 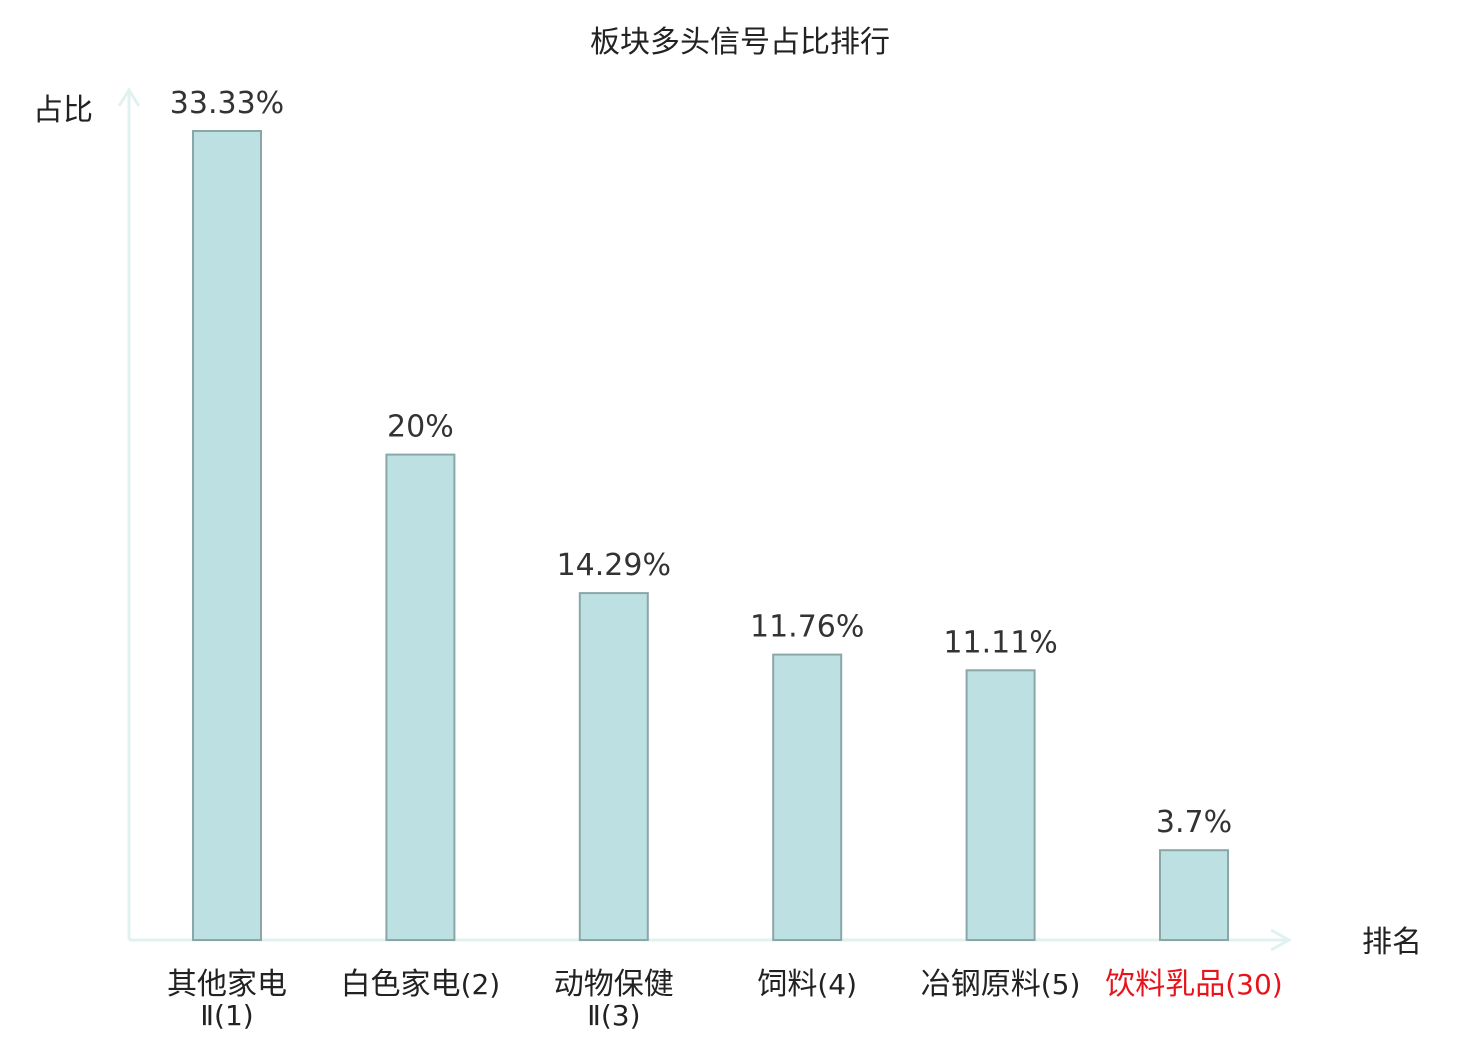 What do you see at coordinates (740, 42) in the screenshot?
I see `chart-title: 板块多头信号占比排行` at bounding box center [740, 42].